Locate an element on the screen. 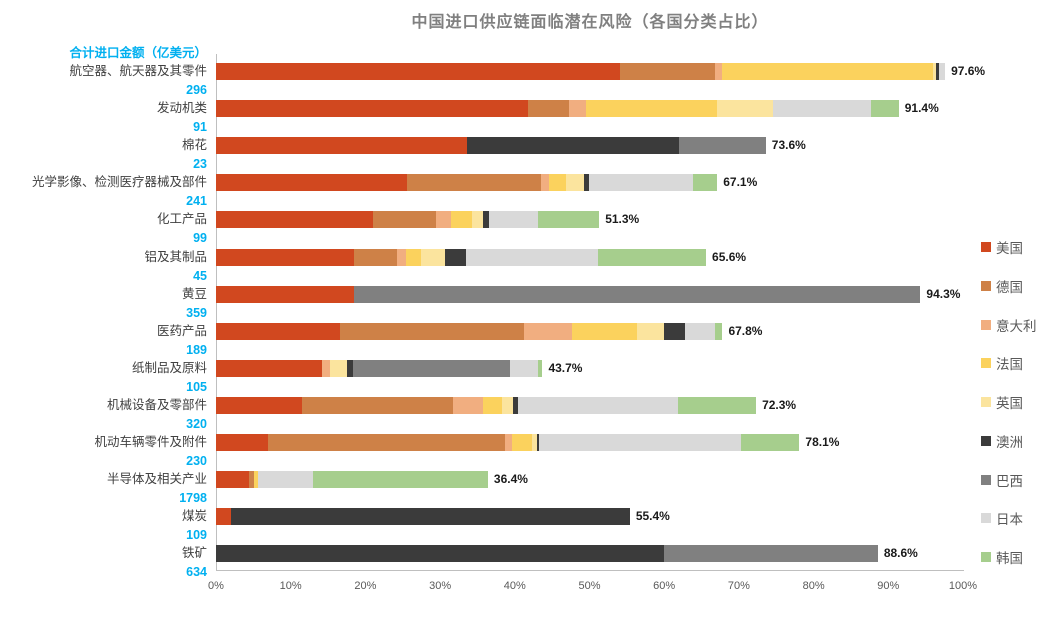 The width and height of the screenshot is (1057, 619). amount-label: 105 is located at coordinates (196, 387).